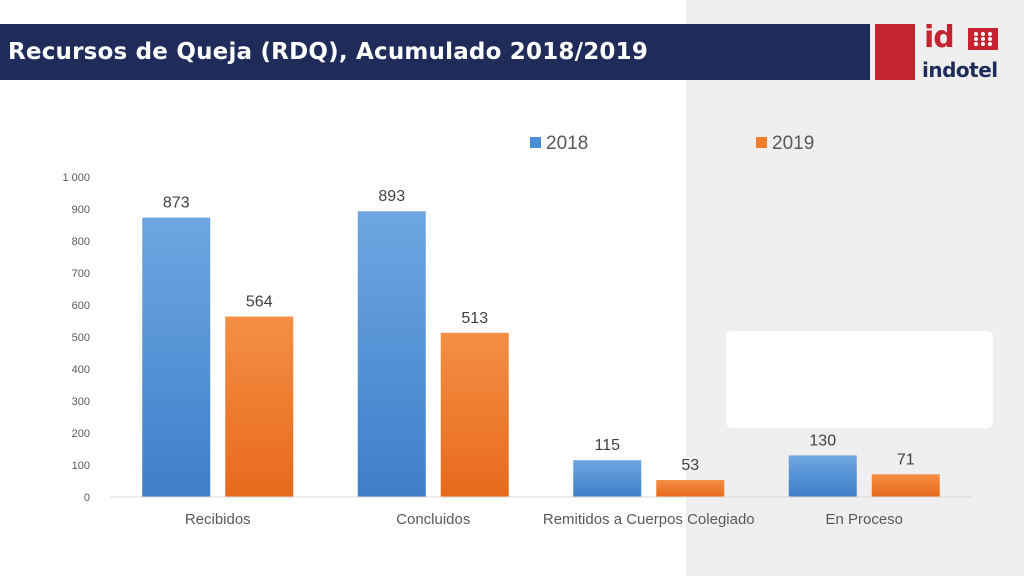  I want to click on y-tick-label: 400, so click(81, 370).